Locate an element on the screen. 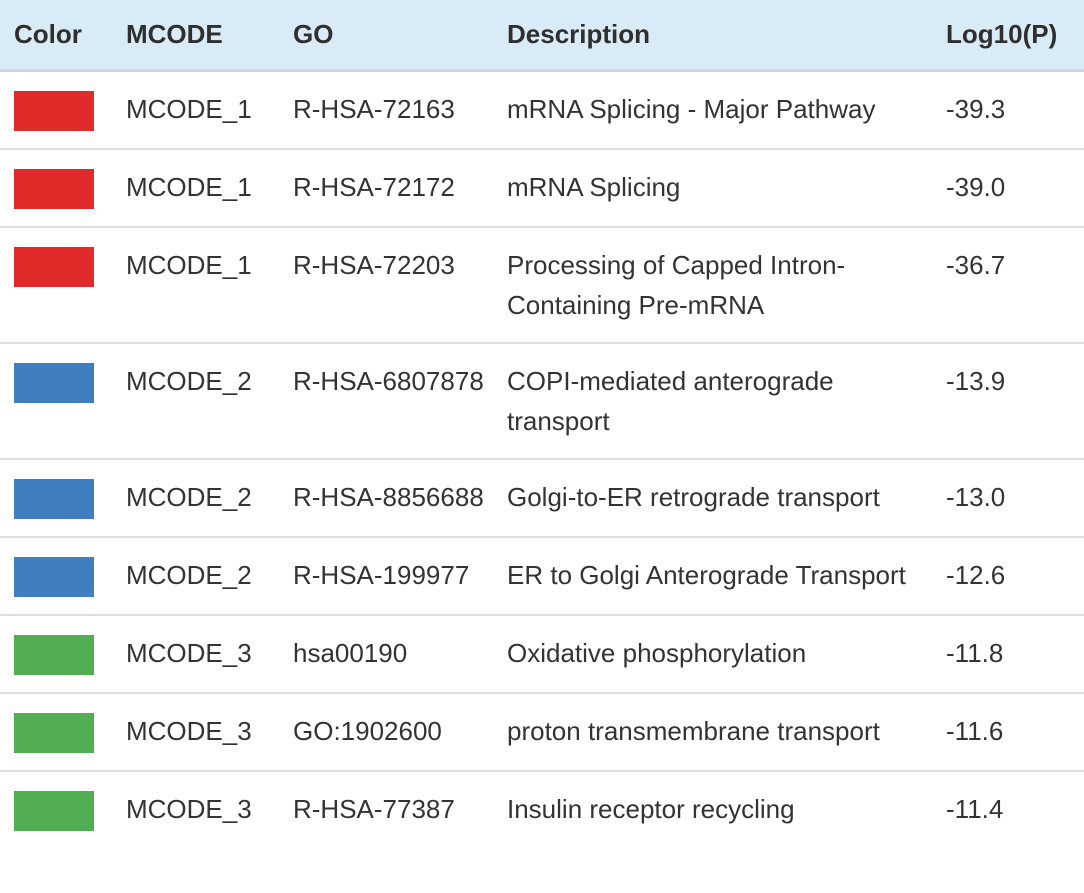 The width and height of the screenshot is (1084, 893). header-log10p: Log10(P) is located at coordinates (1008, 36).